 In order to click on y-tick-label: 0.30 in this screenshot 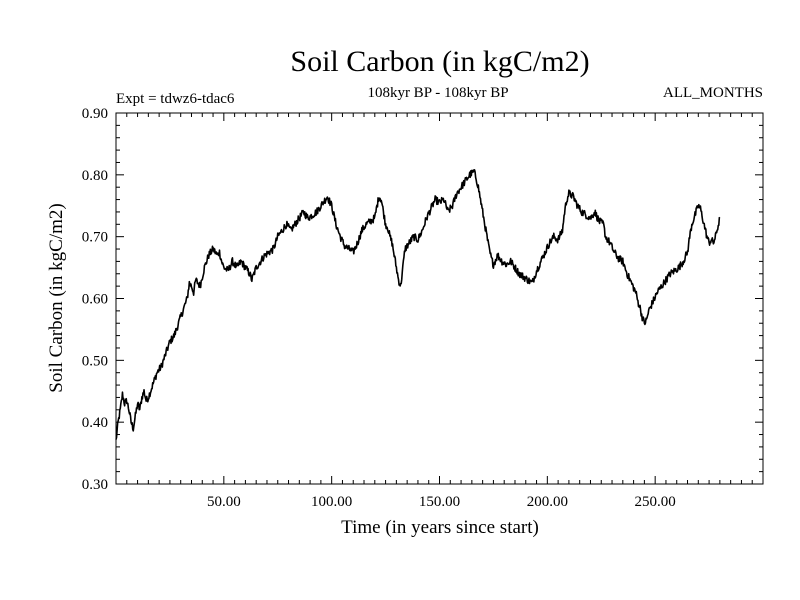, I will do `click(95, 485)`.